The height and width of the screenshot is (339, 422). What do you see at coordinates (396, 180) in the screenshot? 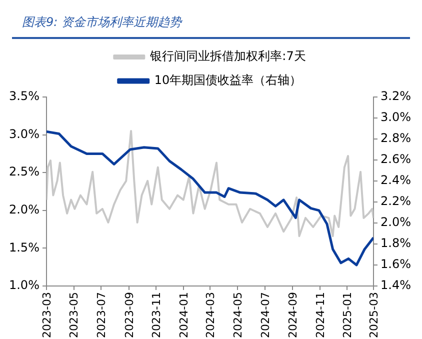
I see `y2-tick-label: 2.4%` at bounding box center [396, 180].